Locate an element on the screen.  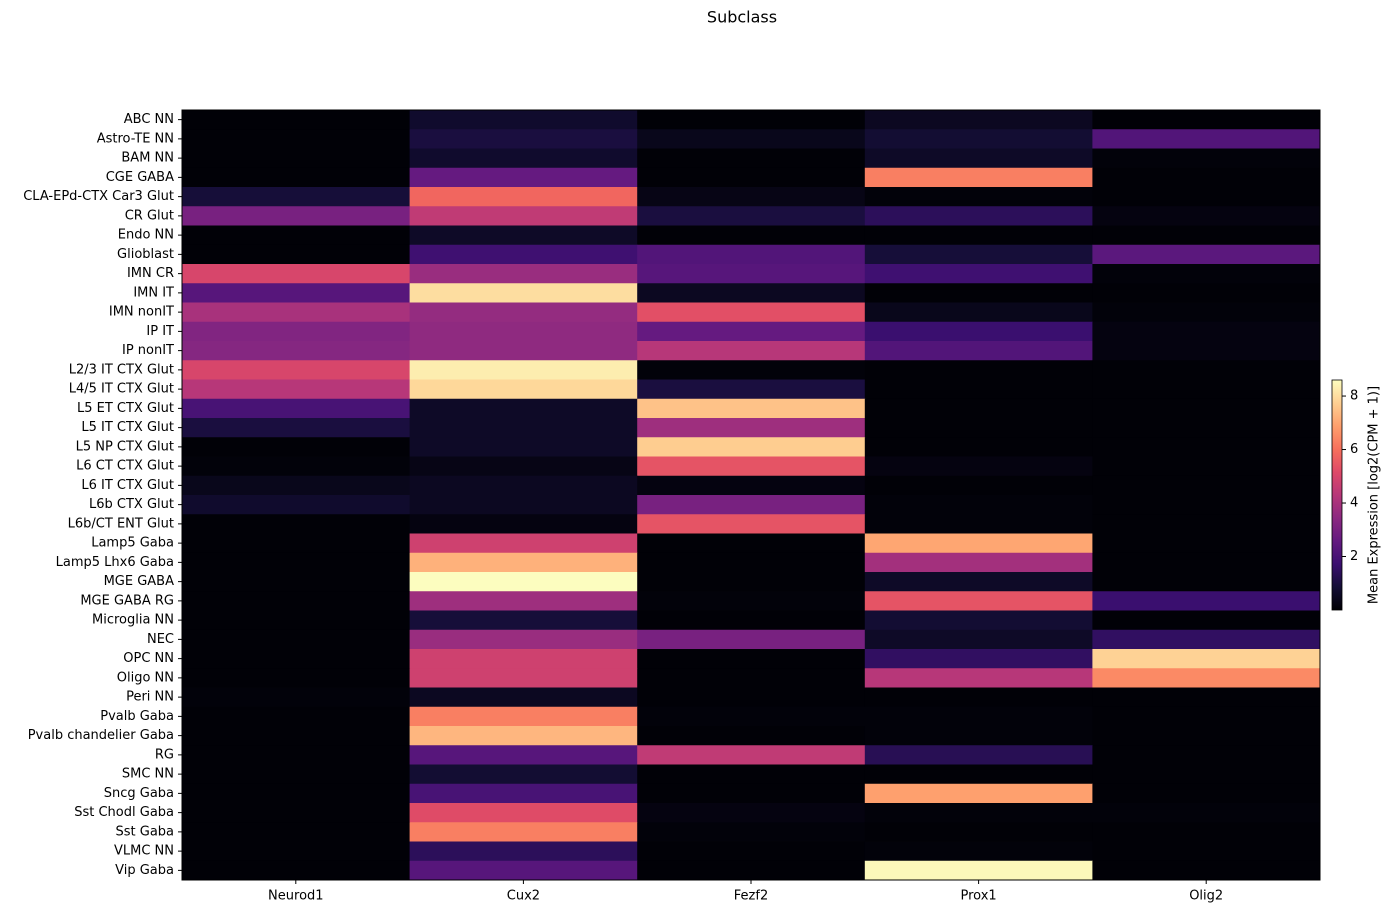
y-tick-label: L6b CTX Glut is located at coordinates (131, 504).